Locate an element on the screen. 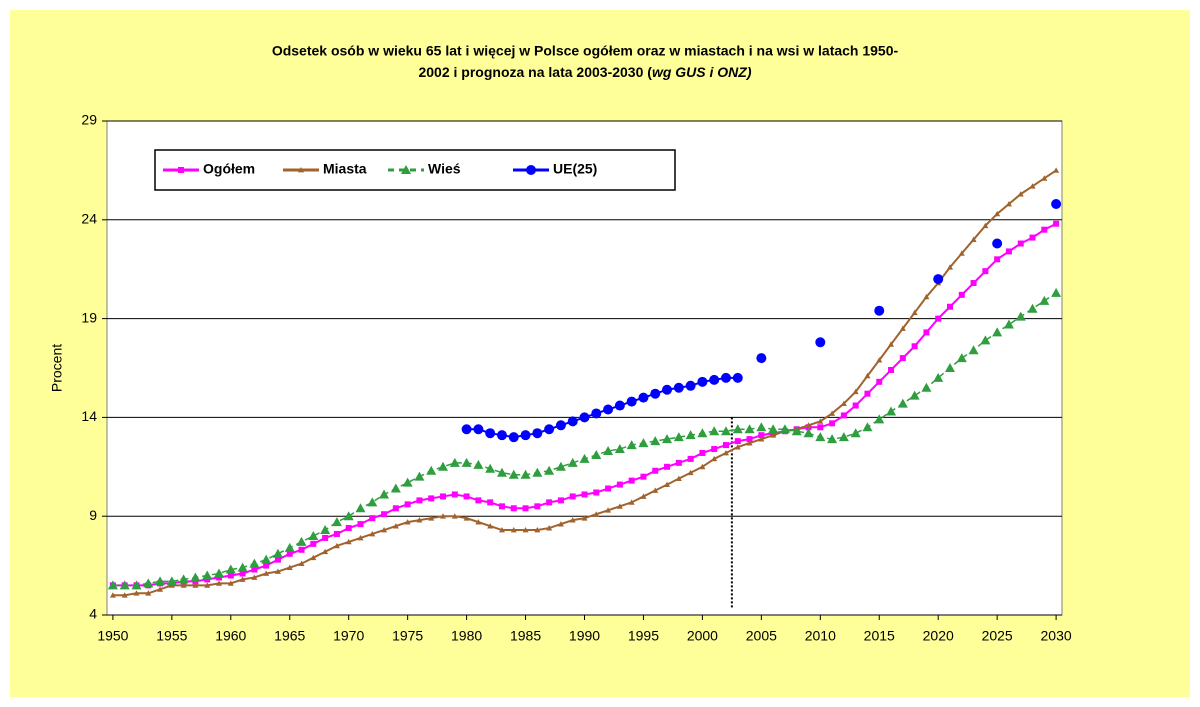  x-tick-label: 1960 is located at coordinates (230, 636).